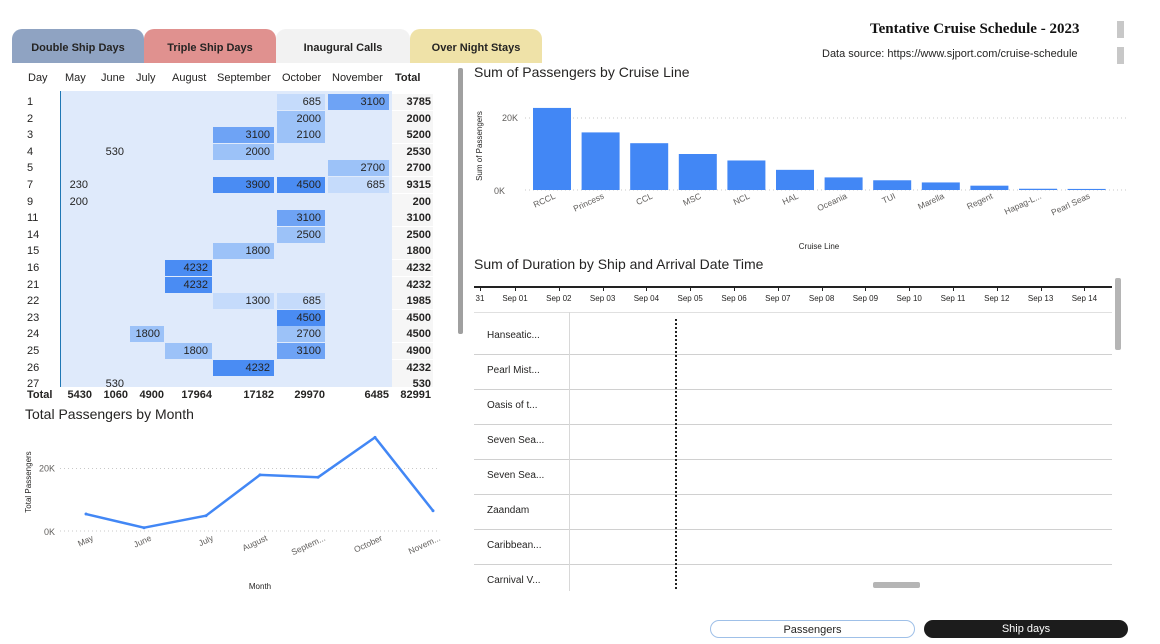  Describe the element at coordinates (38, 78) in the screenshot. I see `matrix-col-day: Day` at that location.